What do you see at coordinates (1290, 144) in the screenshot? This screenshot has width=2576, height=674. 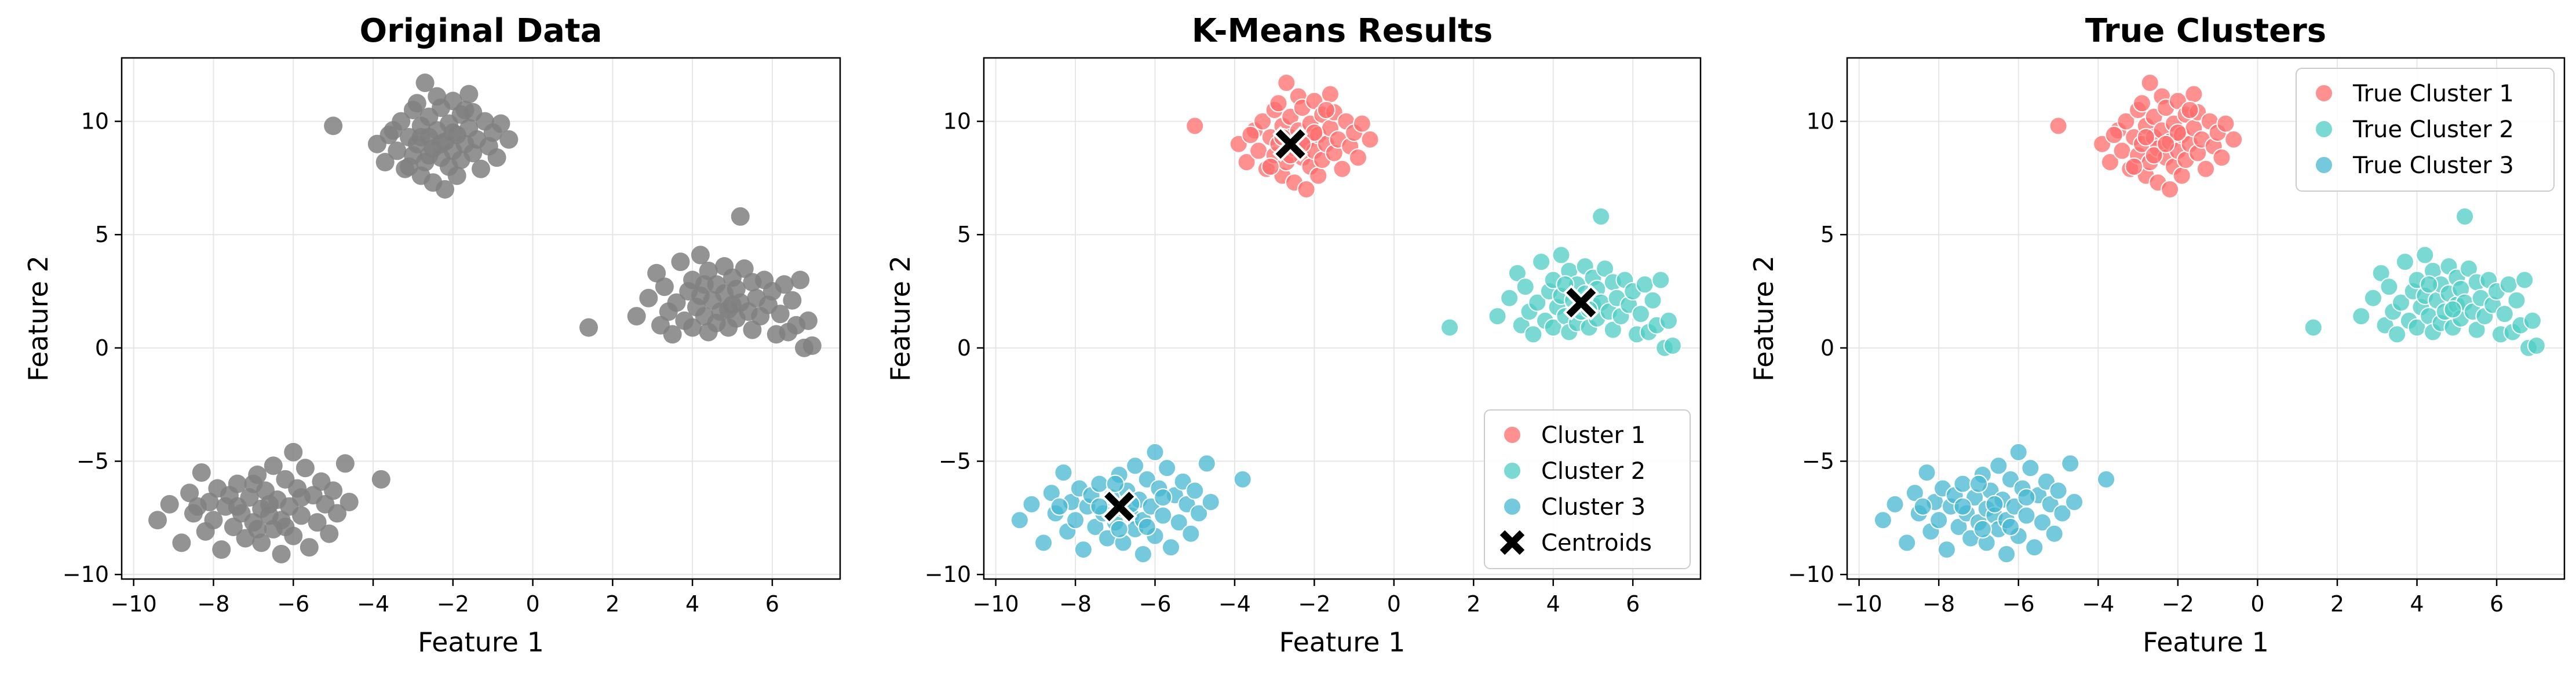 I see `centroid-marker` at bounding box center [1290, 144].